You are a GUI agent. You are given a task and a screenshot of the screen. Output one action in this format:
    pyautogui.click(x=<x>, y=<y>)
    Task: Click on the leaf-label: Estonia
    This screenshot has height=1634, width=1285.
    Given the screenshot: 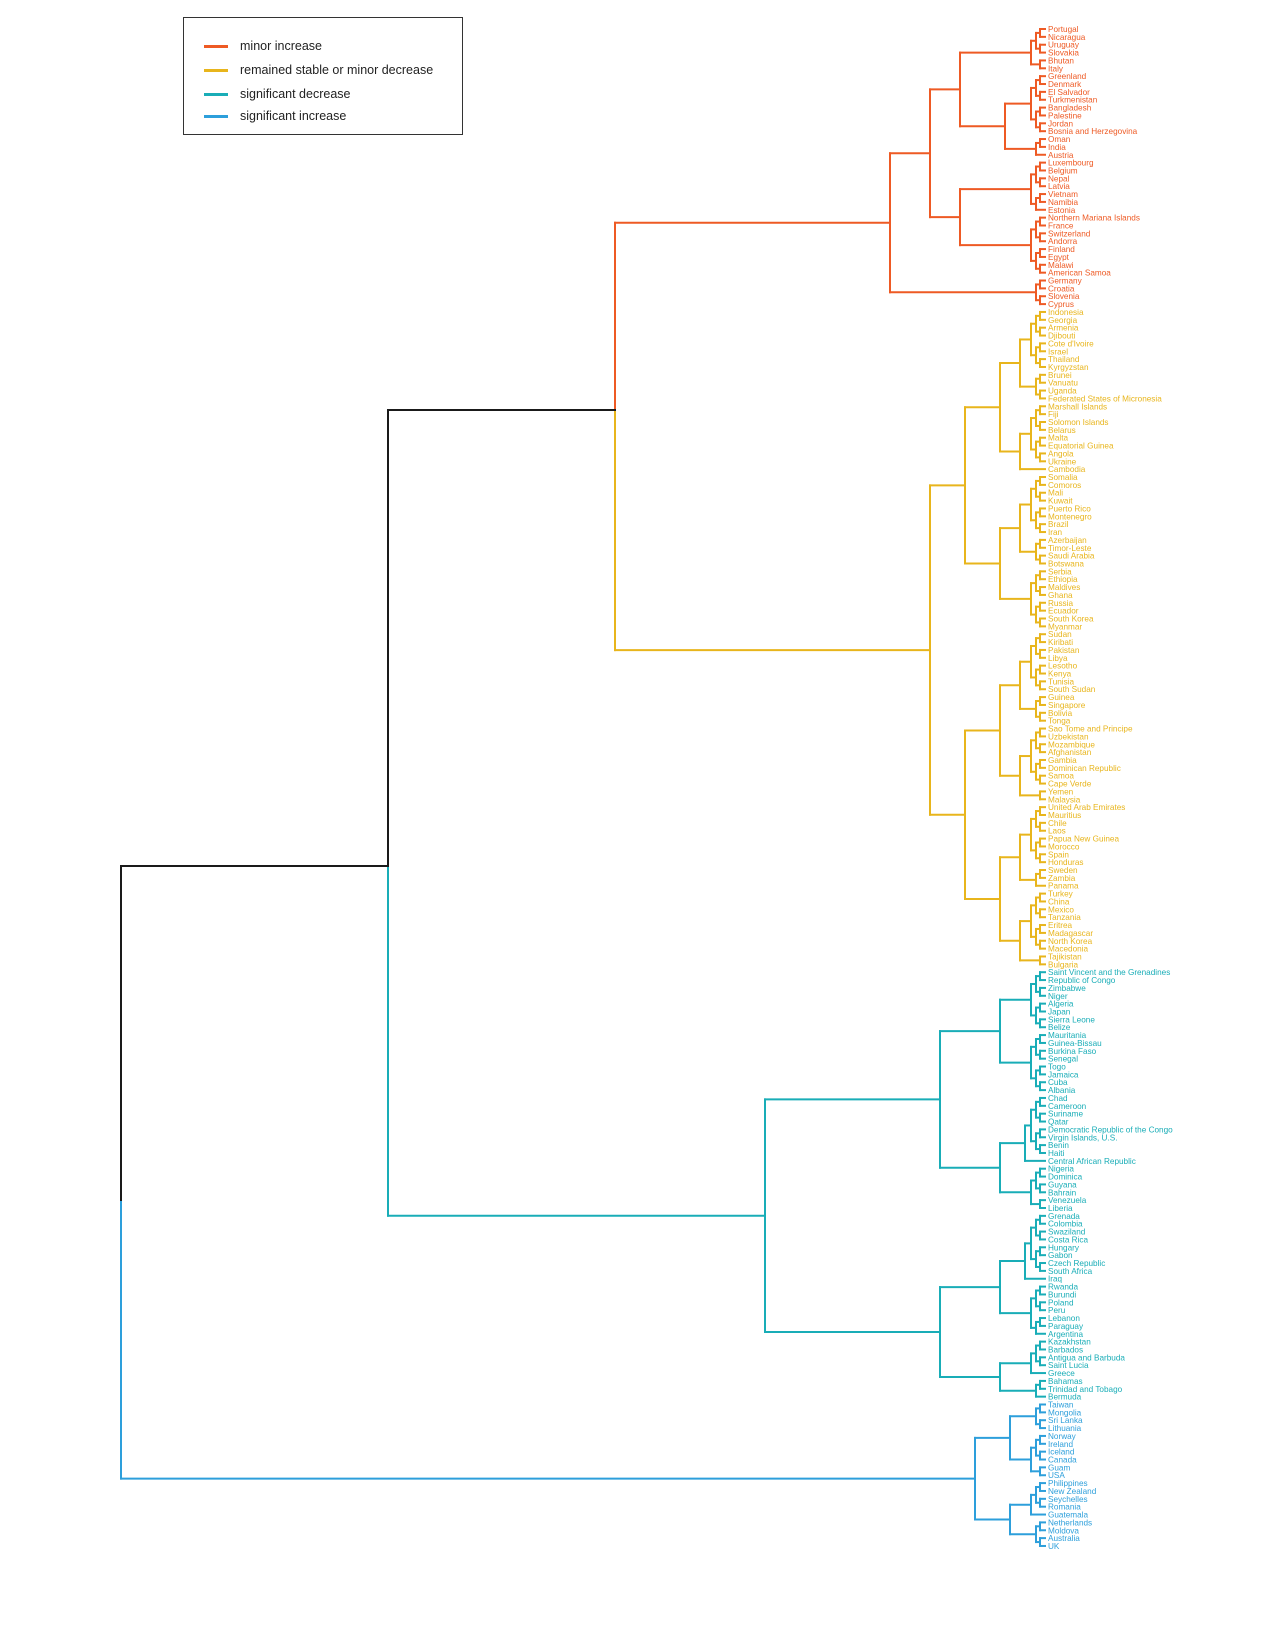 What is the action you would take?
    pyautogui.click(x=1062, y=210)
    